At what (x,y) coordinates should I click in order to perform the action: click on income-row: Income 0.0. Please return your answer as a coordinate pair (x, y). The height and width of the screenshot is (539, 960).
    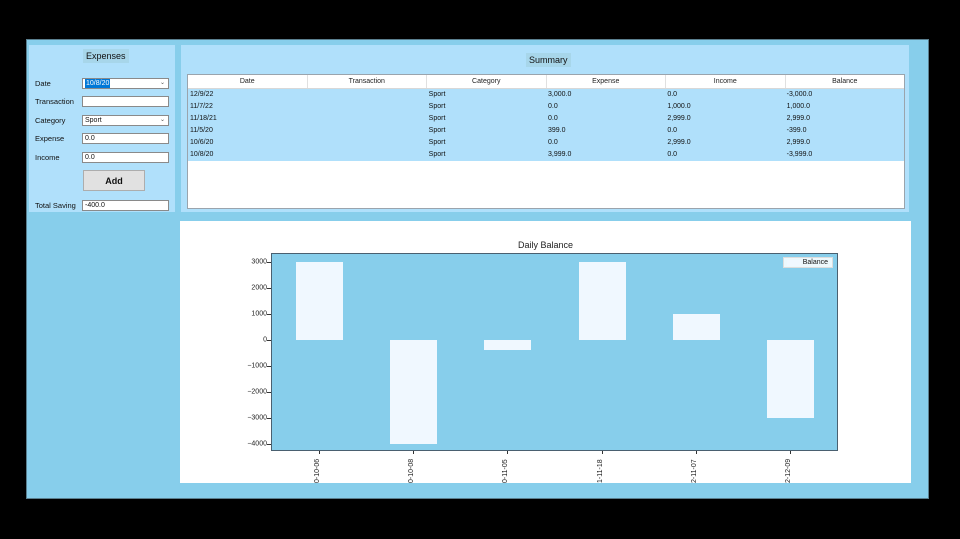
    Looking at the image, I should click on (104, 157).